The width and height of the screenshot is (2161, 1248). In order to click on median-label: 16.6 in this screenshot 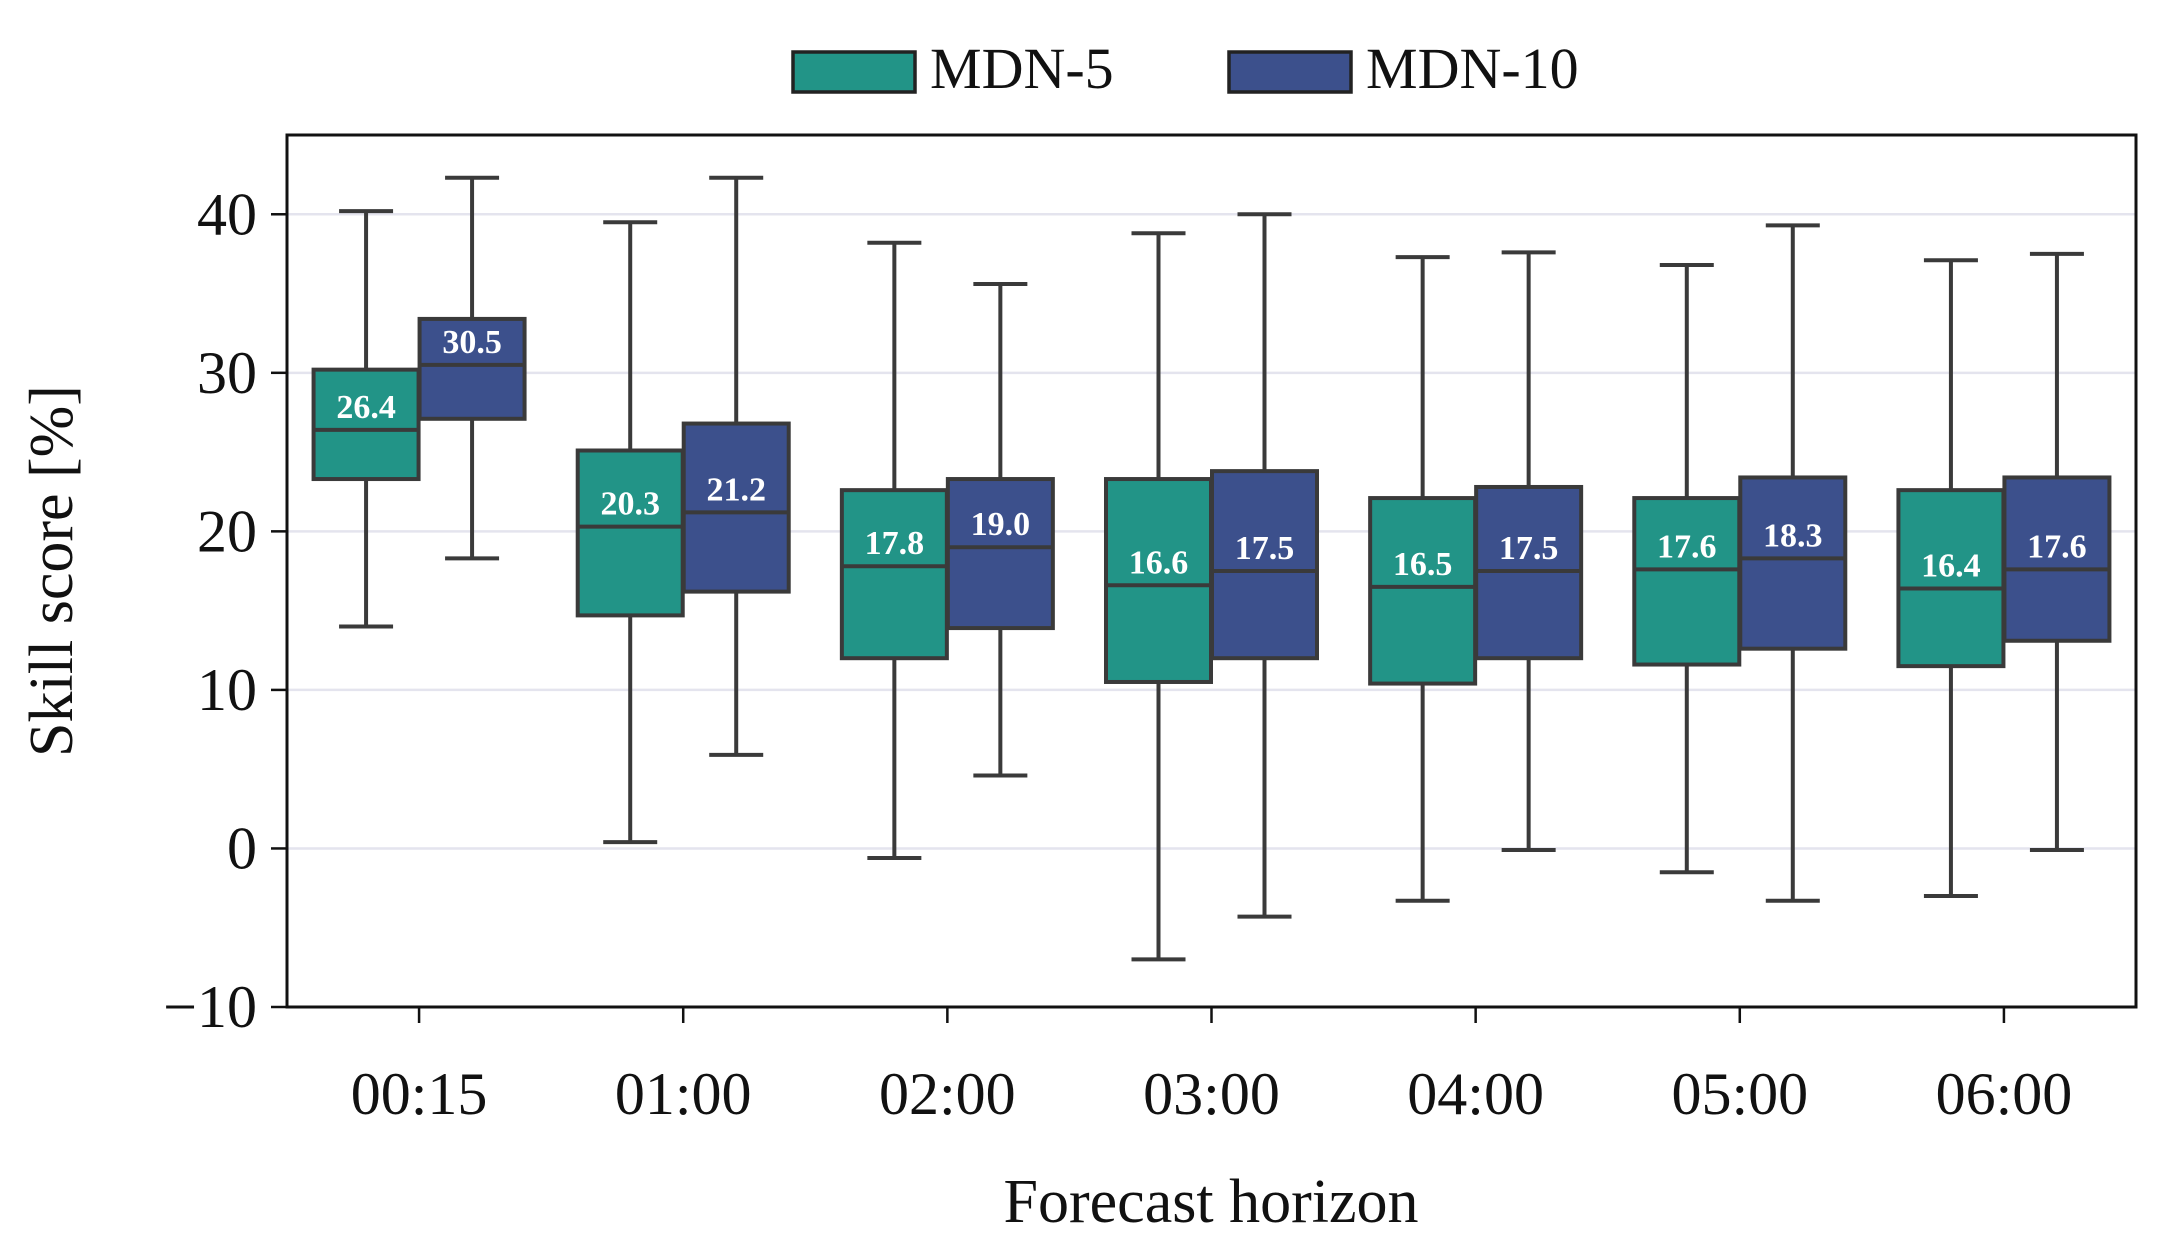, I will do `click(1159, 562)`.